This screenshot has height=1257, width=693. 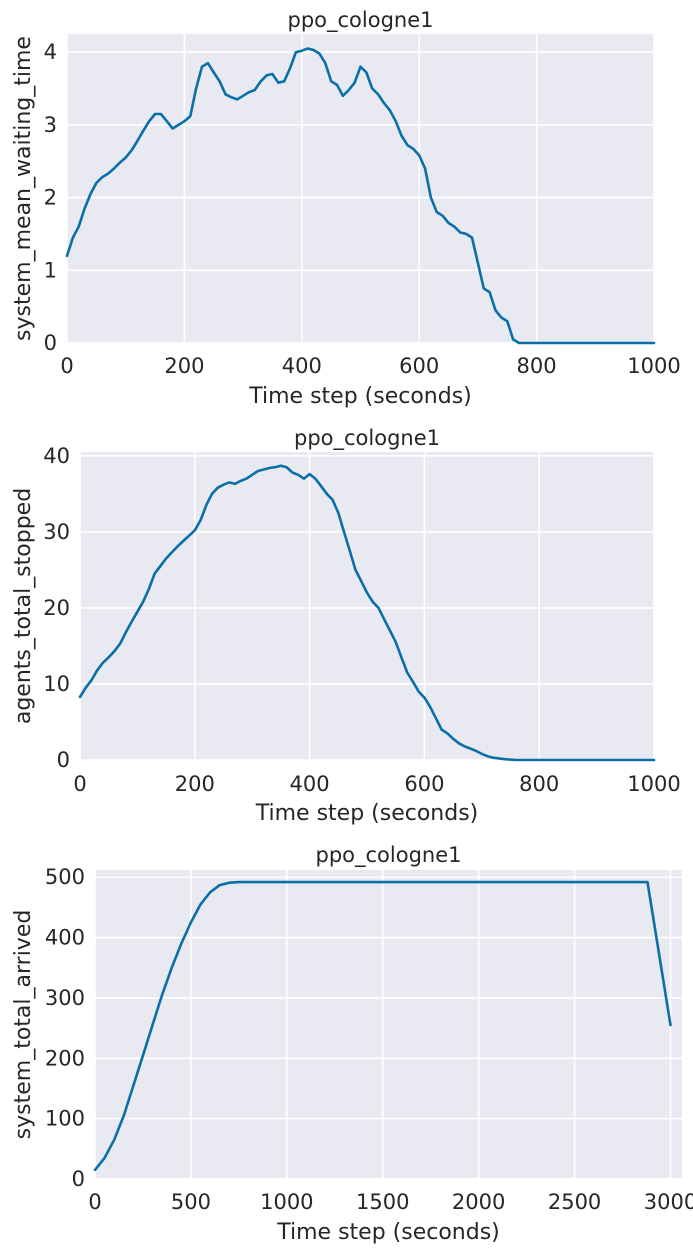 What do you see at coordinates (56, 608) in the screenshot?
I see `y-tick-label: 20` at bounding box center [56, 608].